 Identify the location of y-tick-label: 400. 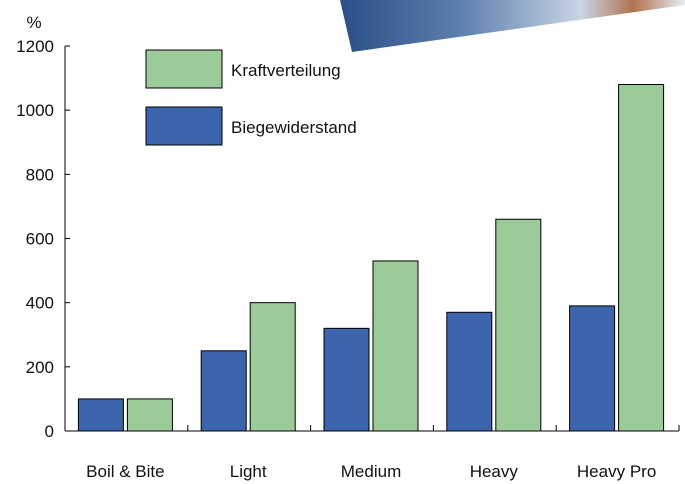
(40, 303).